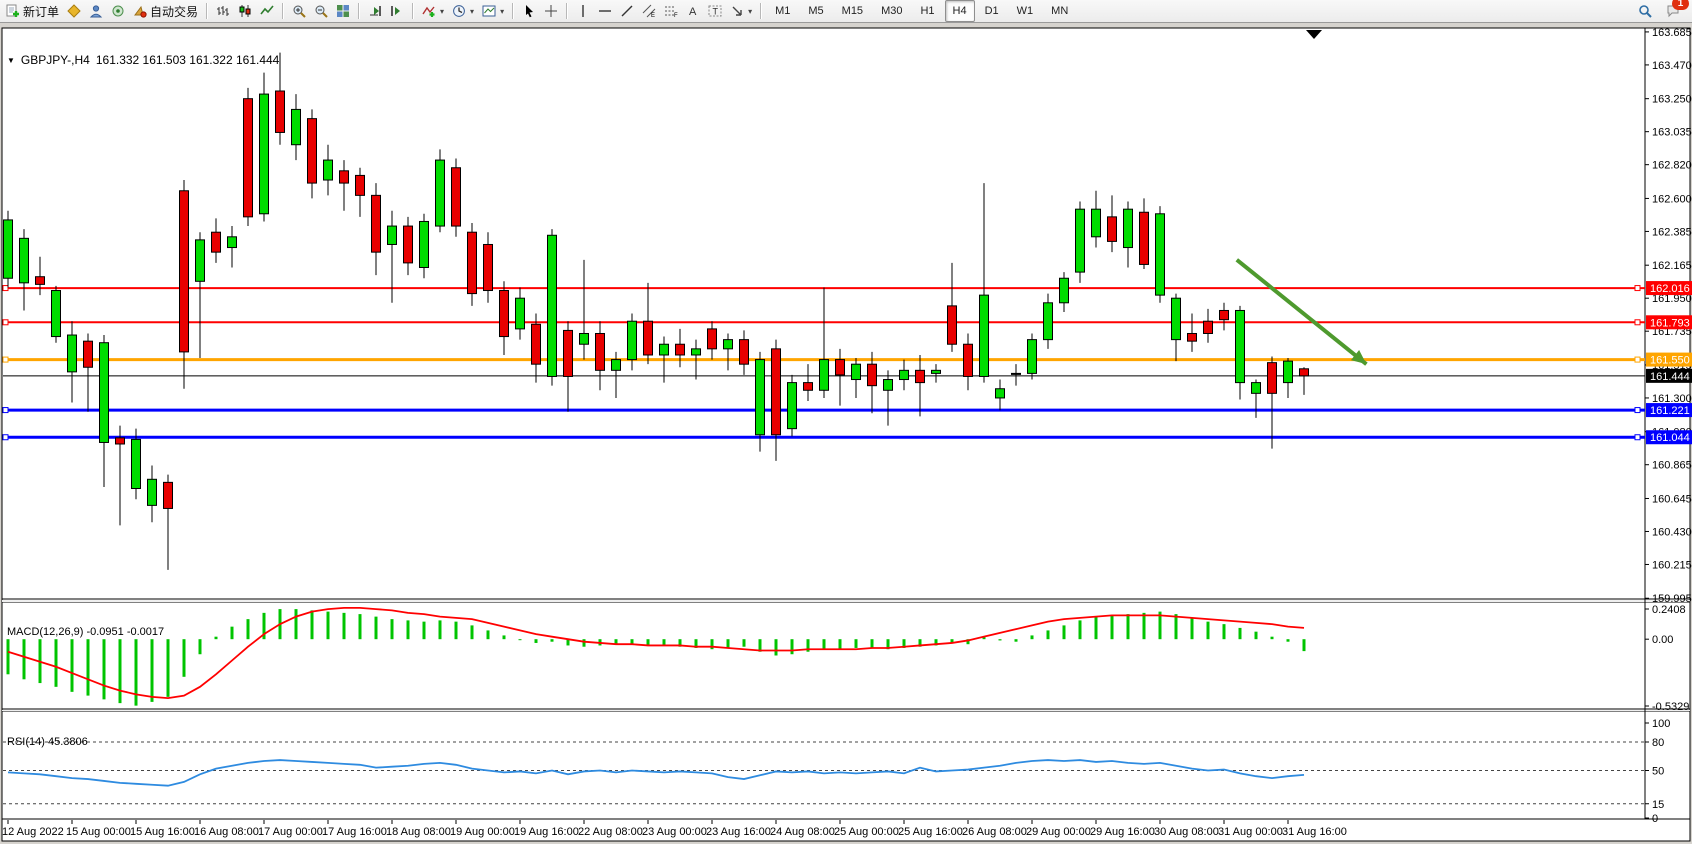 This screenshot has height=844, width=1692. I want to click on timeframe-h4-button: H4, so click(959, 11).